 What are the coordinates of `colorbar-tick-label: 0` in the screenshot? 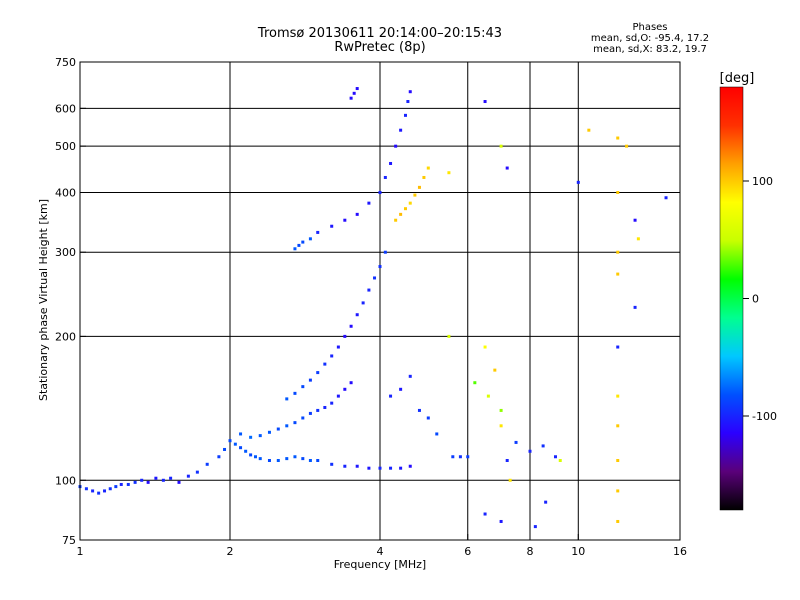 It's located at (755, 299).